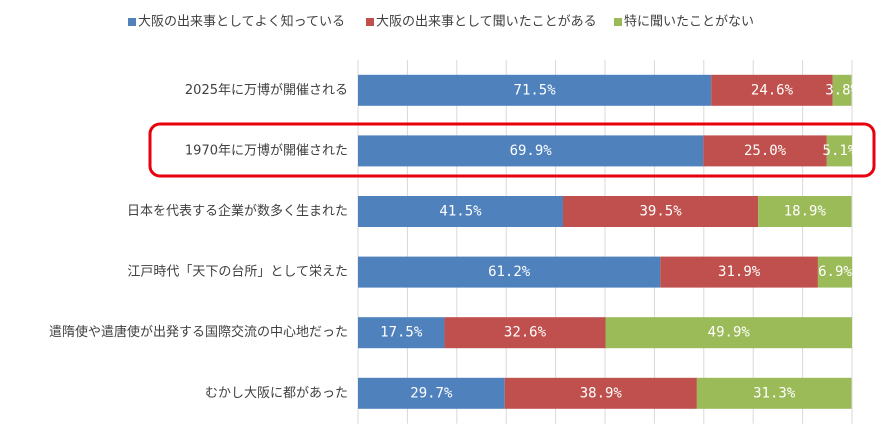 The width and height of the screenshot is (876, 448). I want to click on value-label: 18.9%, so click(805, 212).